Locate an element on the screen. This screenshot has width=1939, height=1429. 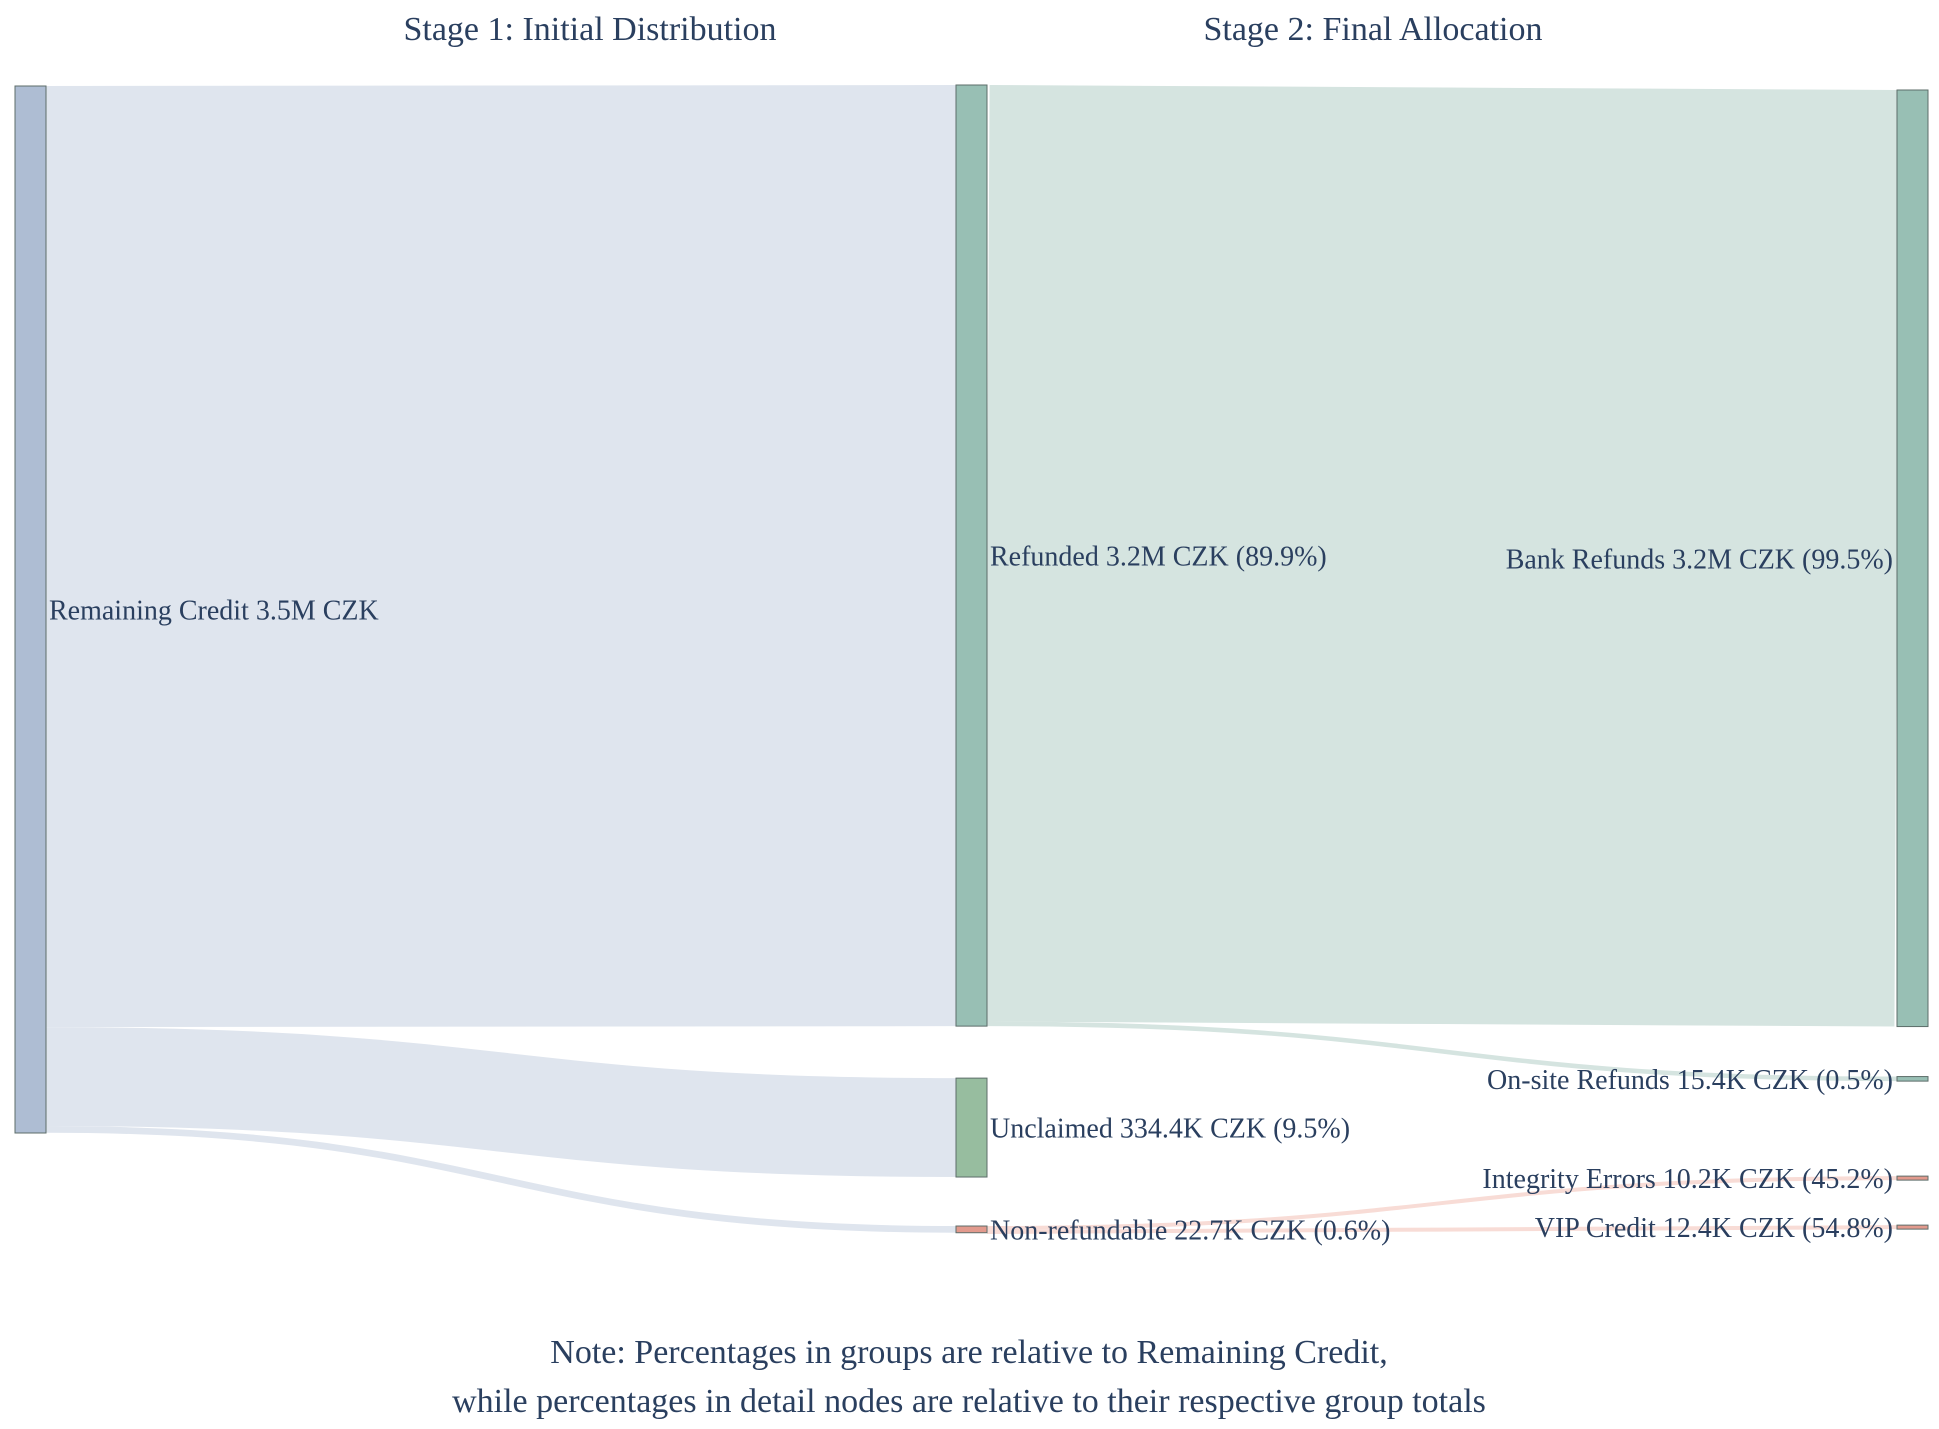
sankey-node-integrity is located at coordinates (1912, 1178).